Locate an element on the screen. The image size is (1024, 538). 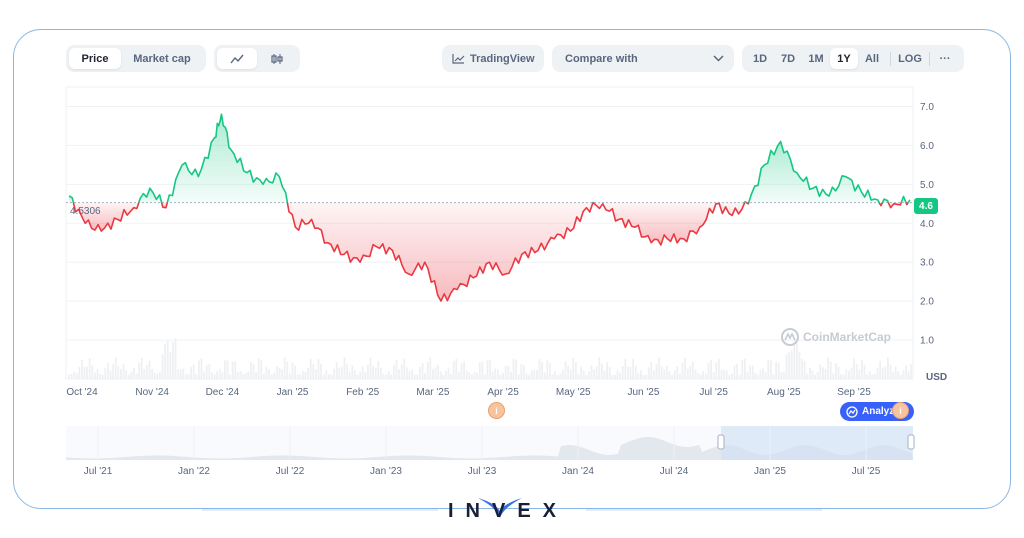
divider is located at coordinates (890, 58).